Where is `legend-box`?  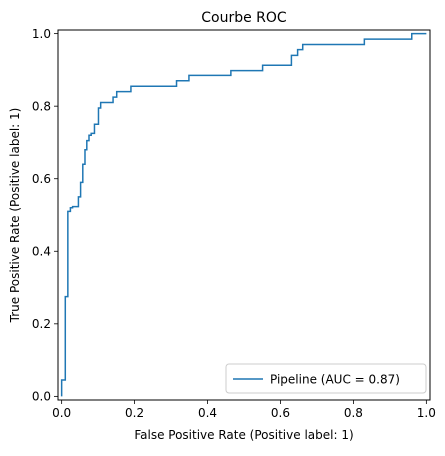
legend-box is located at coordinates (326, 378).